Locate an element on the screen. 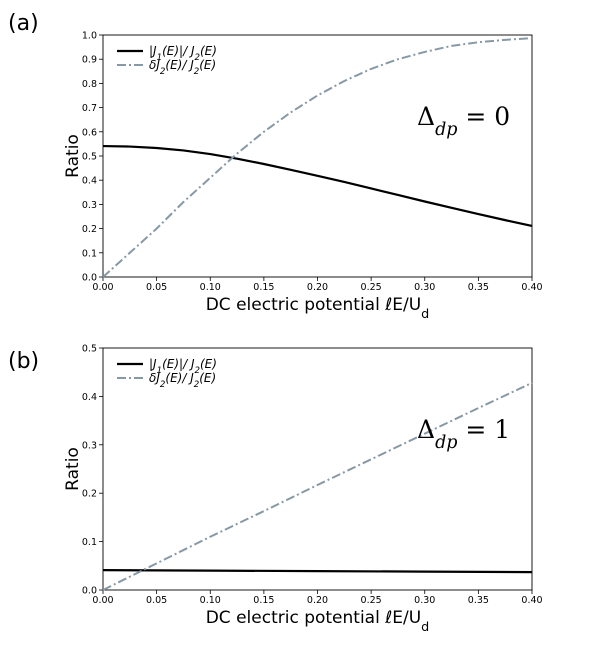  y-tick-label: 1.0 is located at coordinates (89, 36).